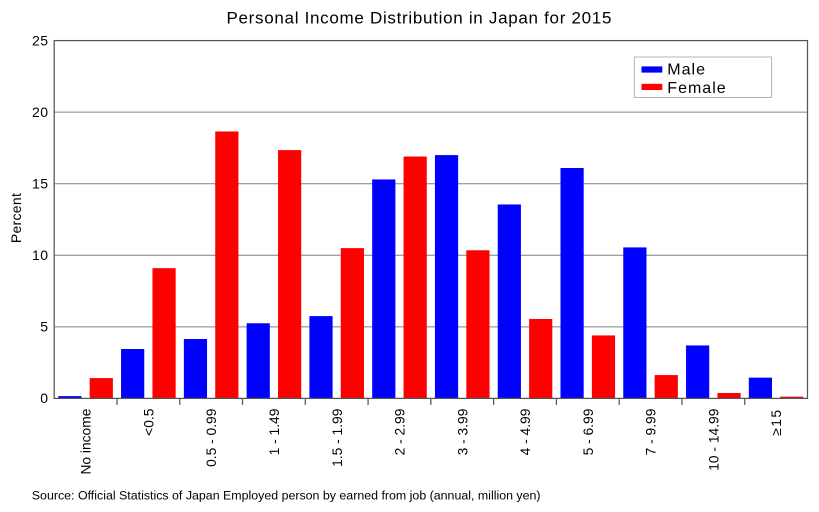 This screenshot has height=512, width=819. Describe the element at coordinates (696, 88) in the screenshot. I see `svg-text: Female` at that location.